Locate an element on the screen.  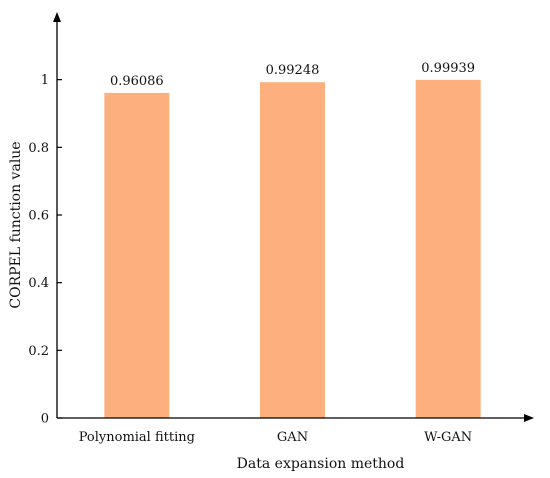
data-labels-group: 0.96086 0.99248 0.99939 is located at coordinates (292, 75).